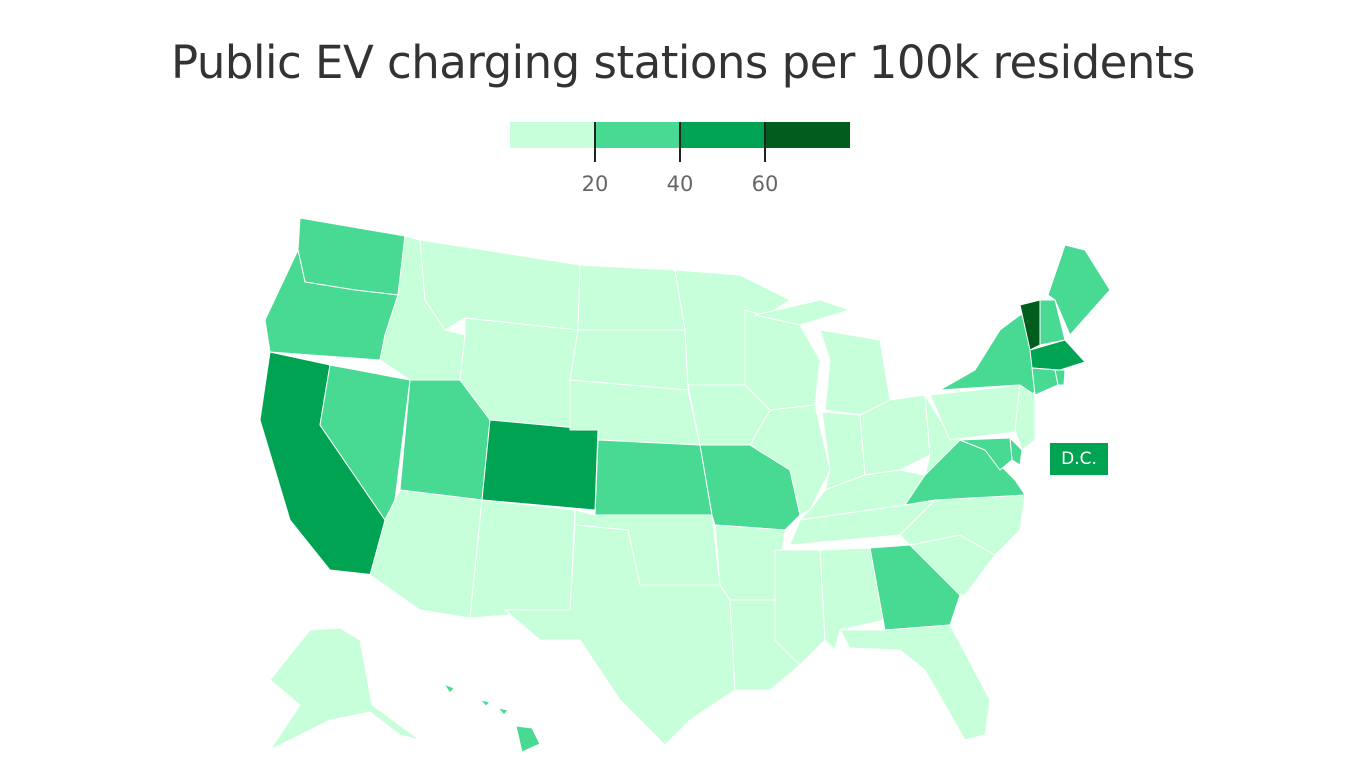 The height and width of the screenshot is (768, 1366). I want to click on state-shape-tx, so click(620, 635).